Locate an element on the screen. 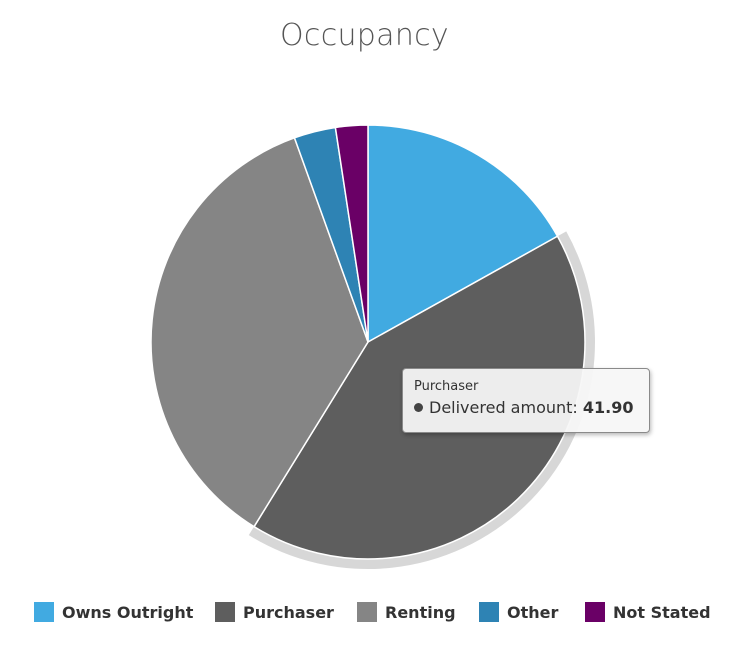 Image resolution: width=729 pixels, height=652 pixels. tooltip-row: Delivered amount: 41.90 is located at coordinates (526, 408).